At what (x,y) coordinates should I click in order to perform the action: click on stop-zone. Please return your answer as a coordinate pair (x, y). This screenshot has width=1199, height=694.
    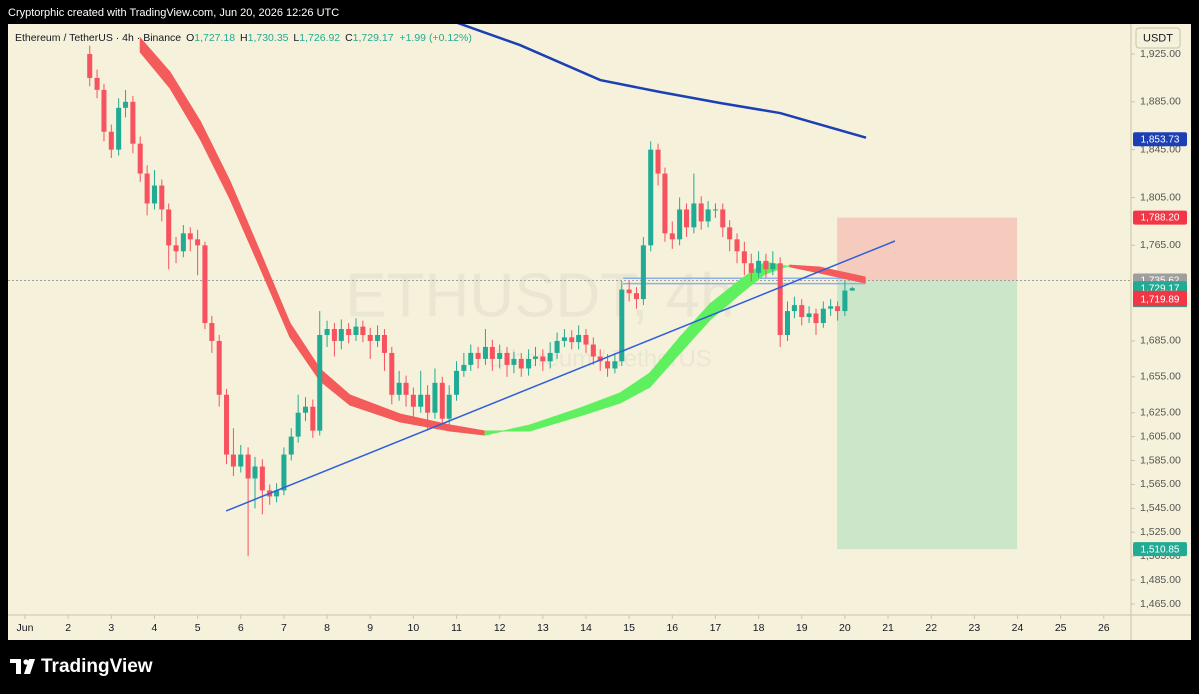
    Looking at the image, I should click on (927, 249).